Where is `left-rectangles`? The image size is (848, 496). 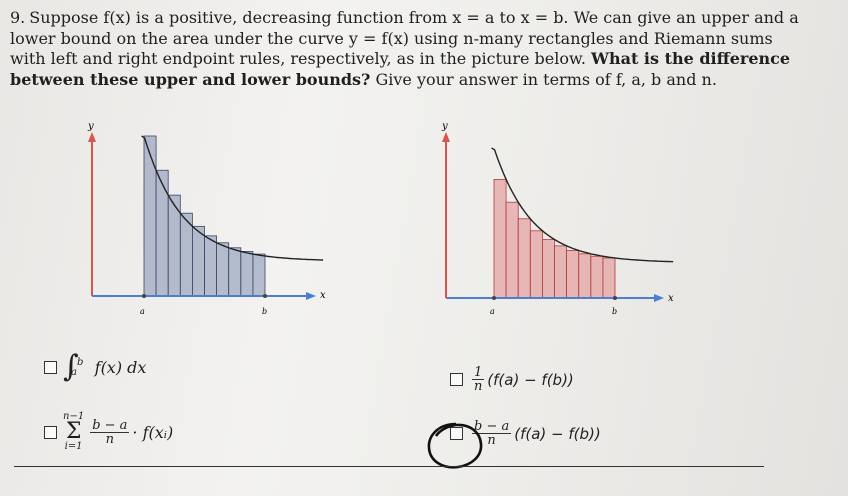 left-rectangles is located at coordinates (204, 216).